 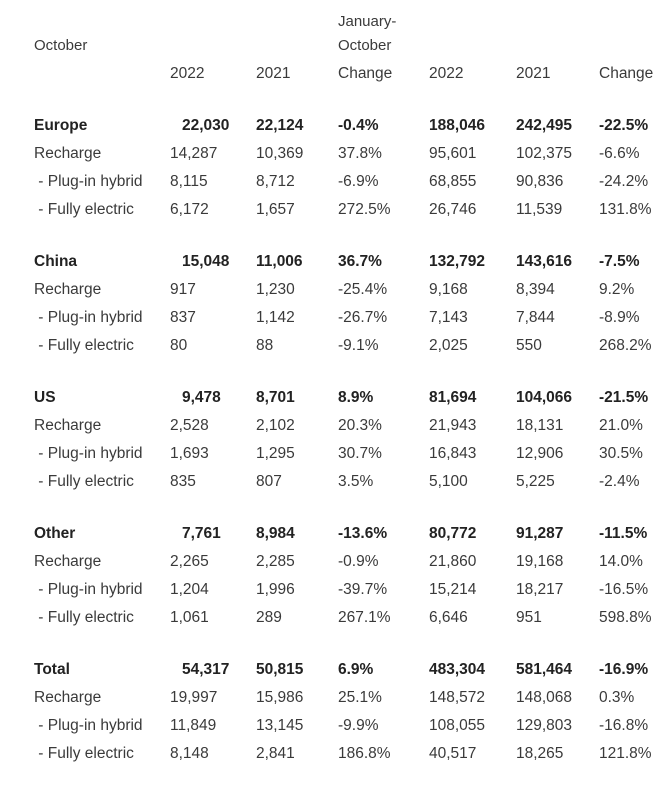 I want to click on table-cell: 19,168, so click(x=540, y=561).